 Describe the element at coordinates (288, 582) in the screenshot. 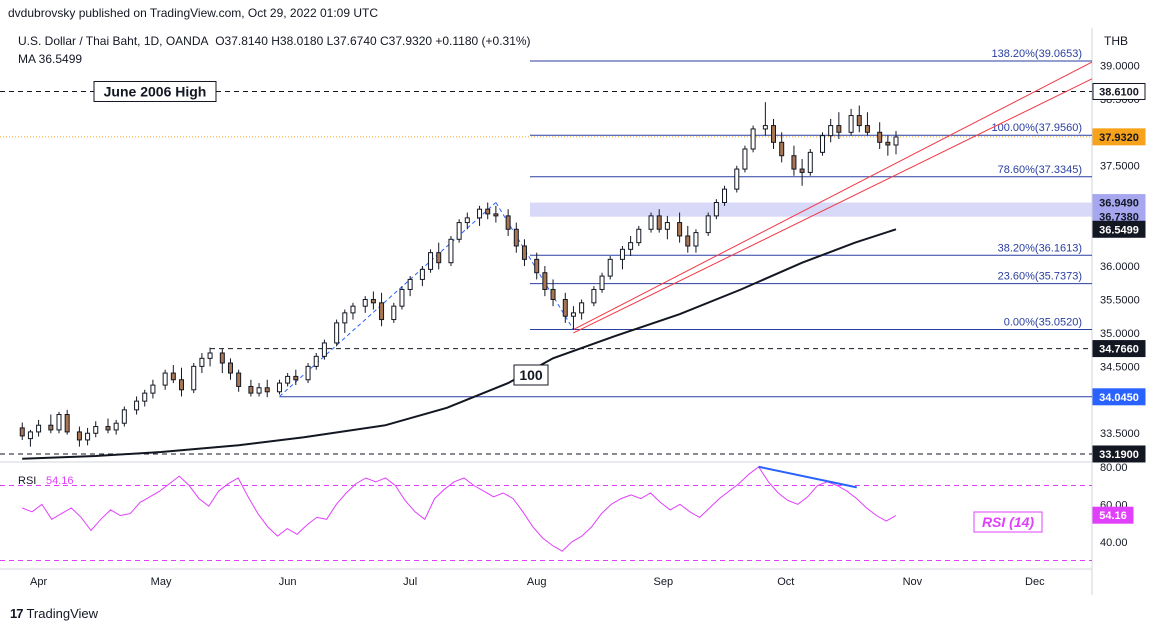

I see `time-axis-label: Jun` at that location.